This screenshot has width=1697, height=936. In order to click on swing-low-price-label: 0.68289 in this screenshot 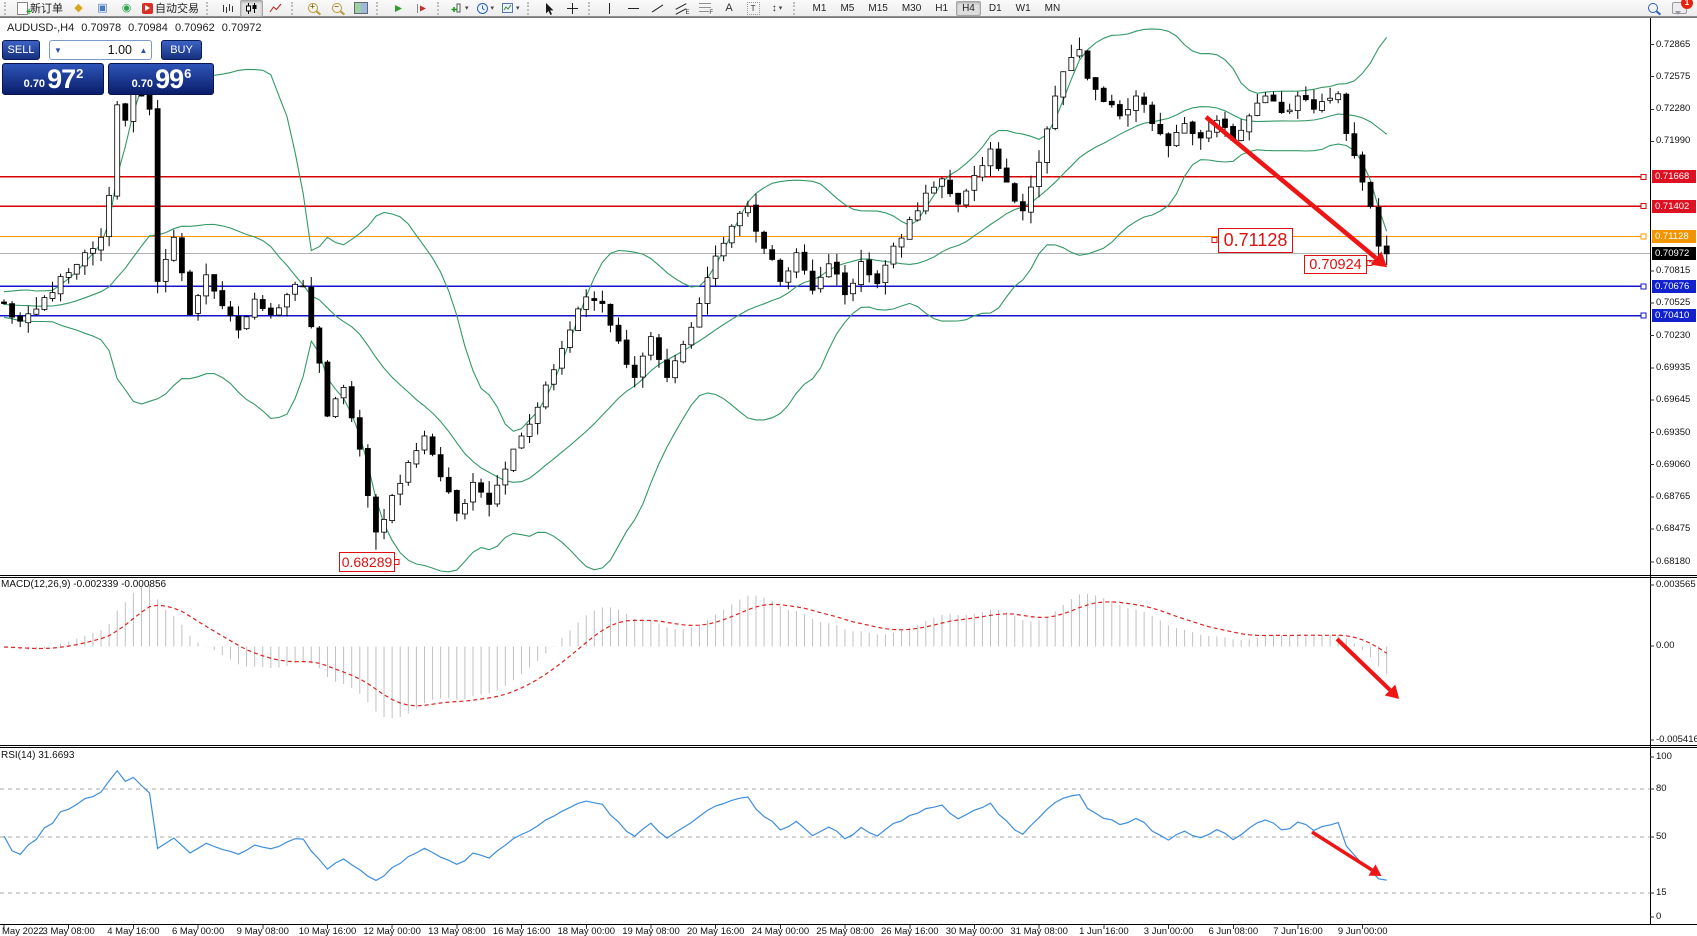, I will do `click(367, 562)`.